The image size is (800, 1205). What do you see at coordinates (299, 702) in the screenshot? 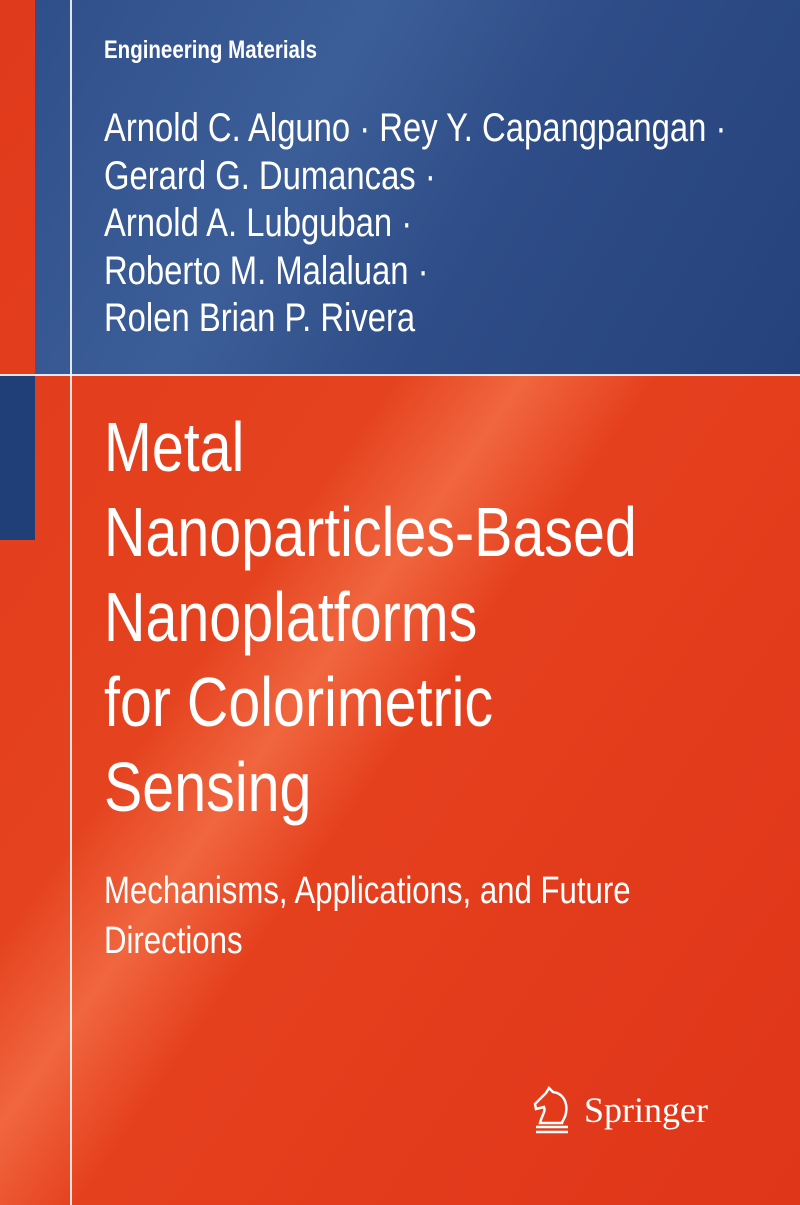
I see `title-line: for Colorimetric` at bounding box center [299, 702].